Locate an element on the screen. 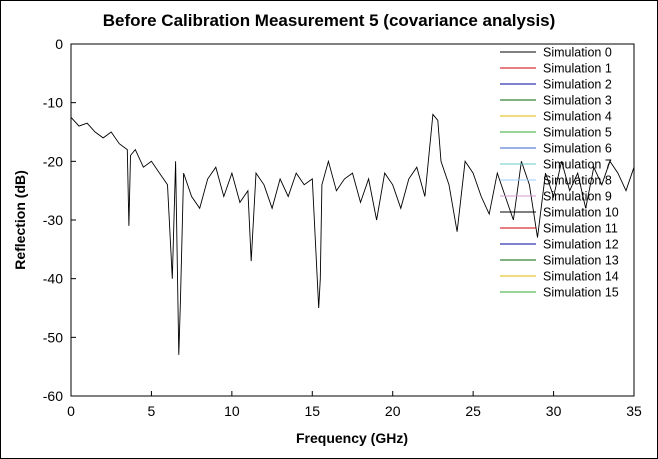 This screenshot has width=658, height=459. legend-entry-13: Simulation 13 is located at coordinates (581, 261).